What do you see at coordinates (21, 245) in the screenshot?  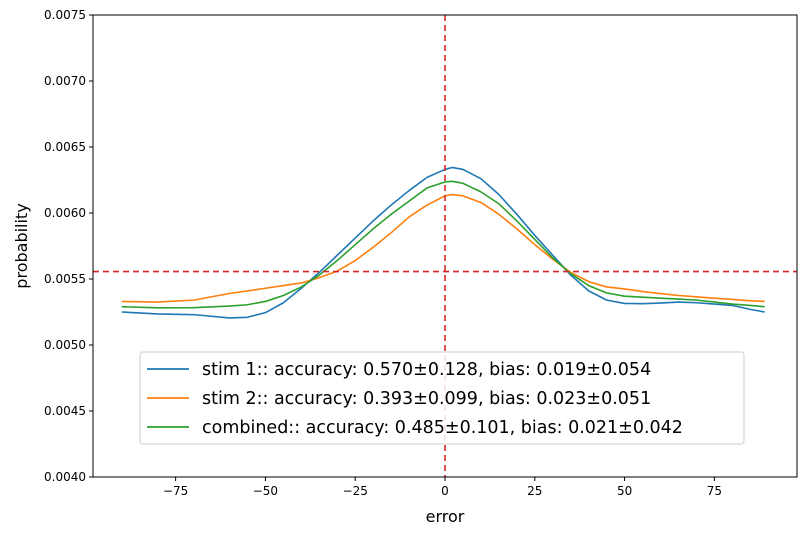 I see `y-axis-label: probability` at bounding box center [21, 245].